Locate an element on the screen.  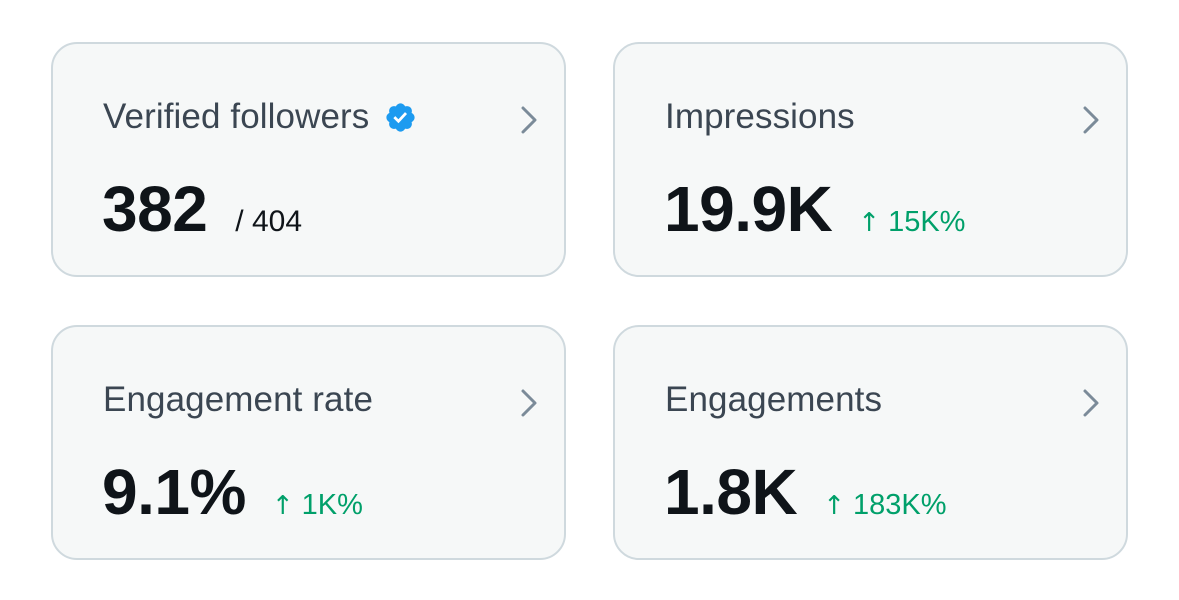
metric-value: 9.1% is located at coordinates (174, 492).